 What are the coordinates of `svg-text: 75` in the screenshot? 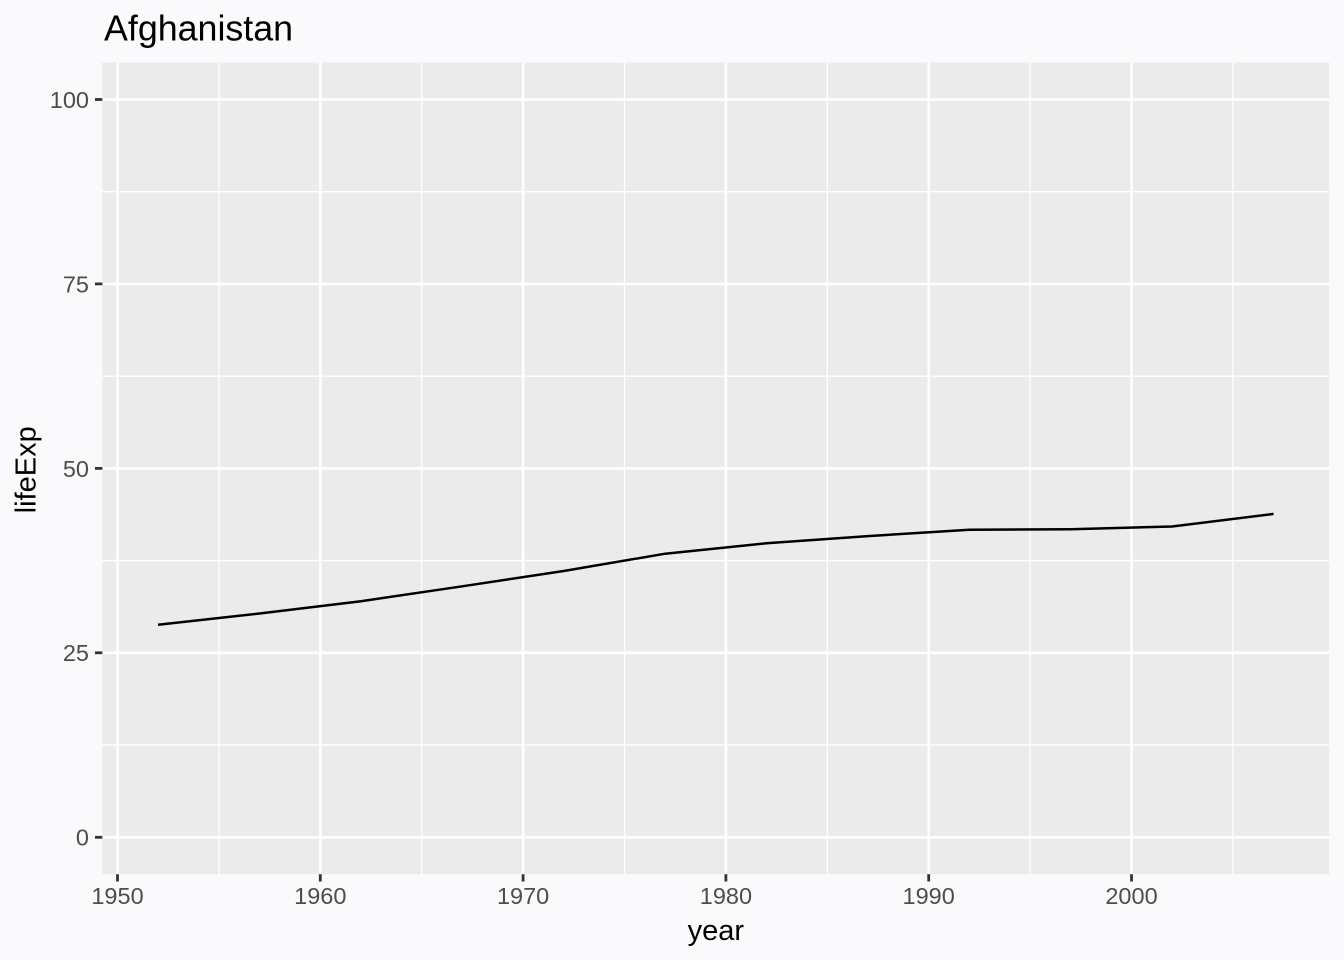 It's located at (76, 284).